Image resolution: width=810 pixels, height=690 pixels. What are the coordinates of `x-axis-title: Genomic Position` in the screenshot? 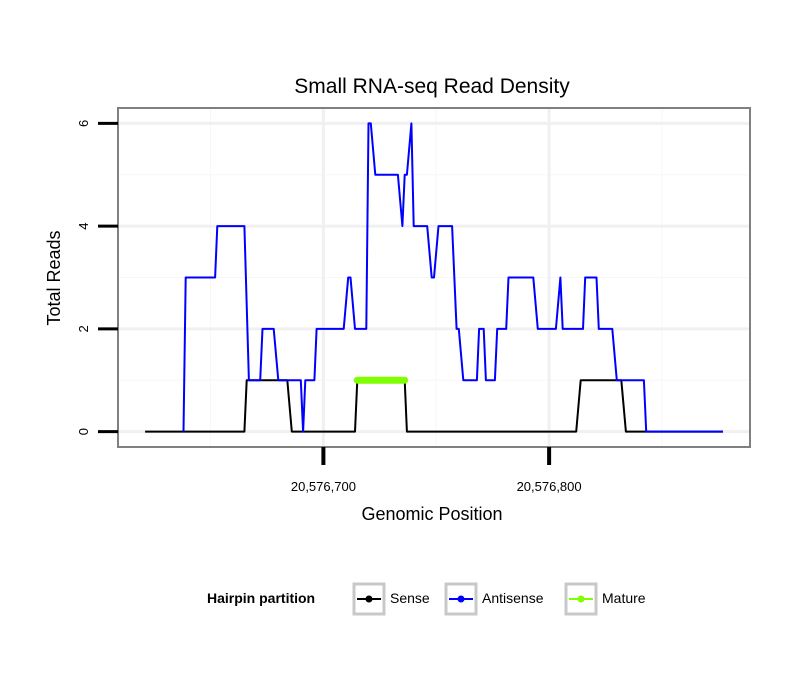 It's located at (431, 514).